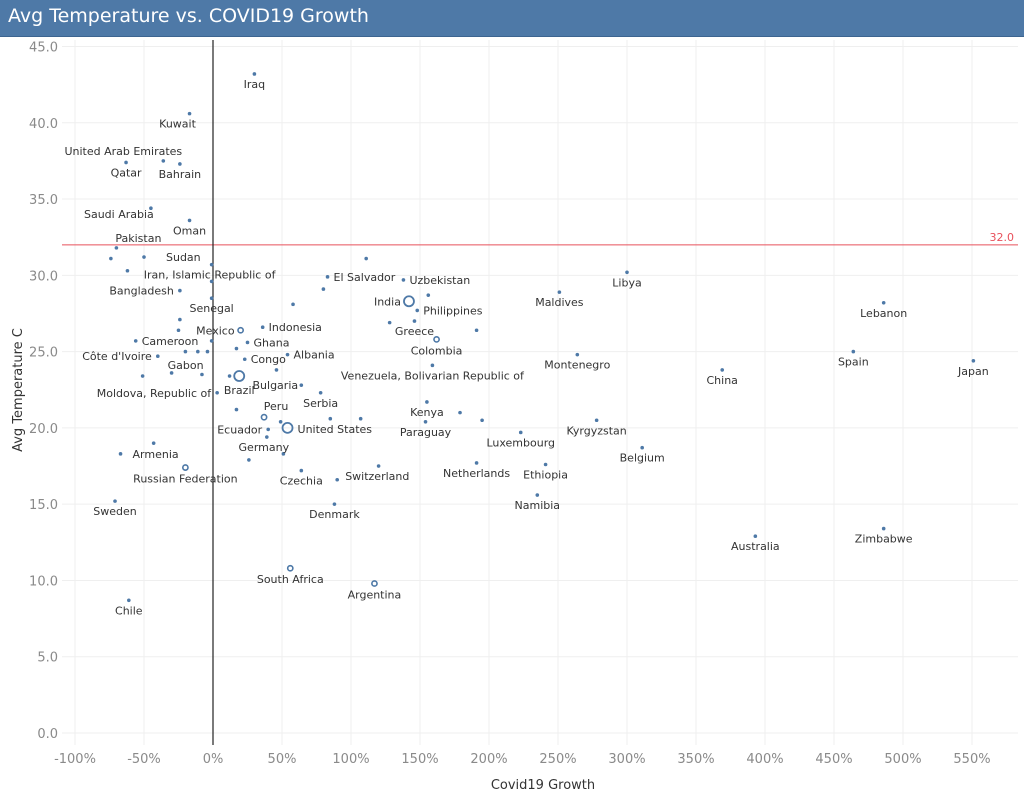 The width and height of the screenshot is (1024, 799). What do you see at coordinates (217, 393) in the screenshot?
I see `data-point-moldova-republic-of` at bounding box center [217, 393].